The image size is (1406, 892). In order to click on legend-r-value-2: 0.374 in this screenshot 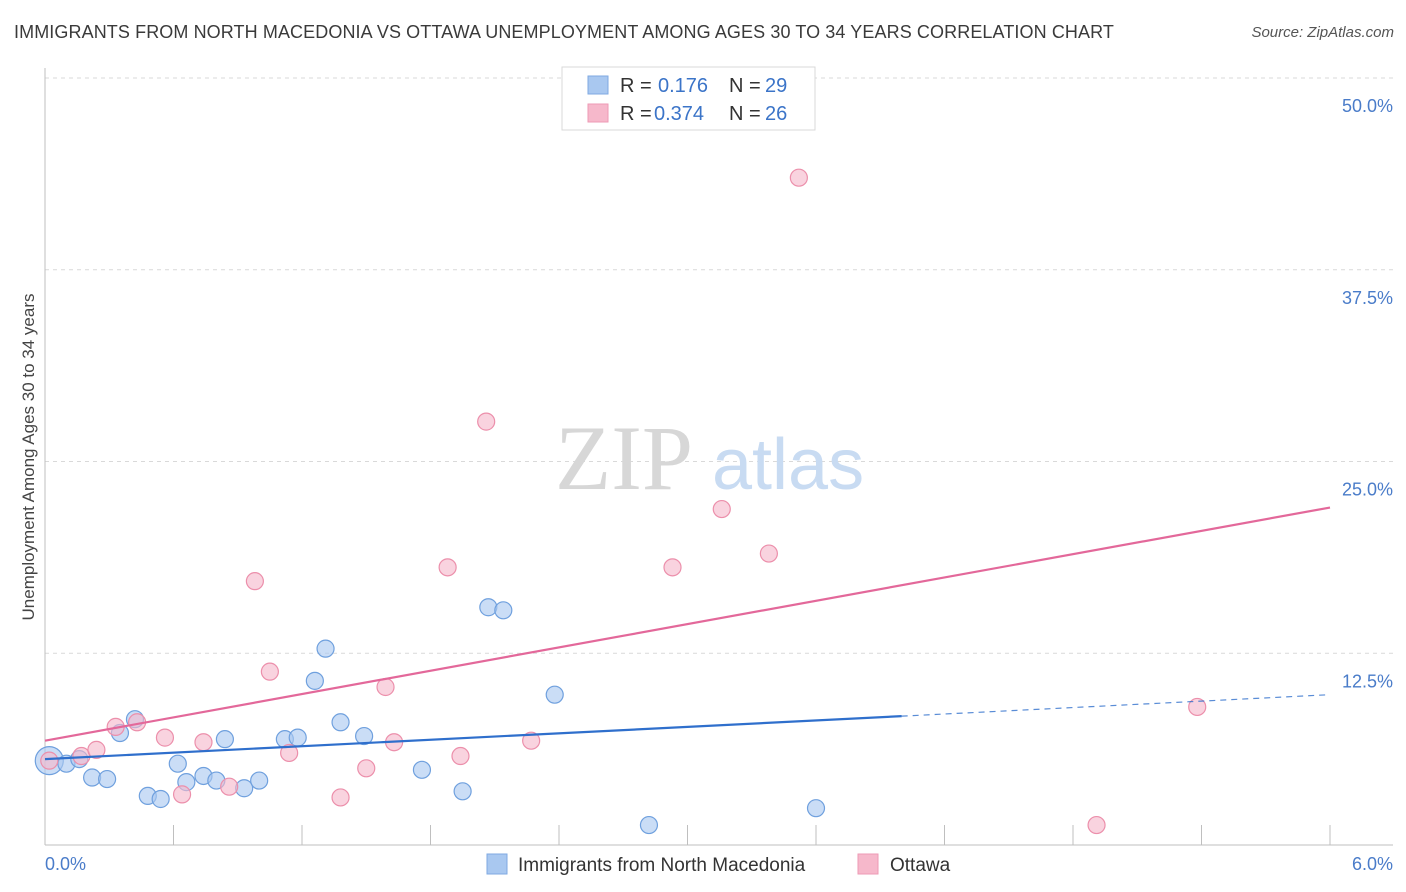, I will do `click(679, 114)`.